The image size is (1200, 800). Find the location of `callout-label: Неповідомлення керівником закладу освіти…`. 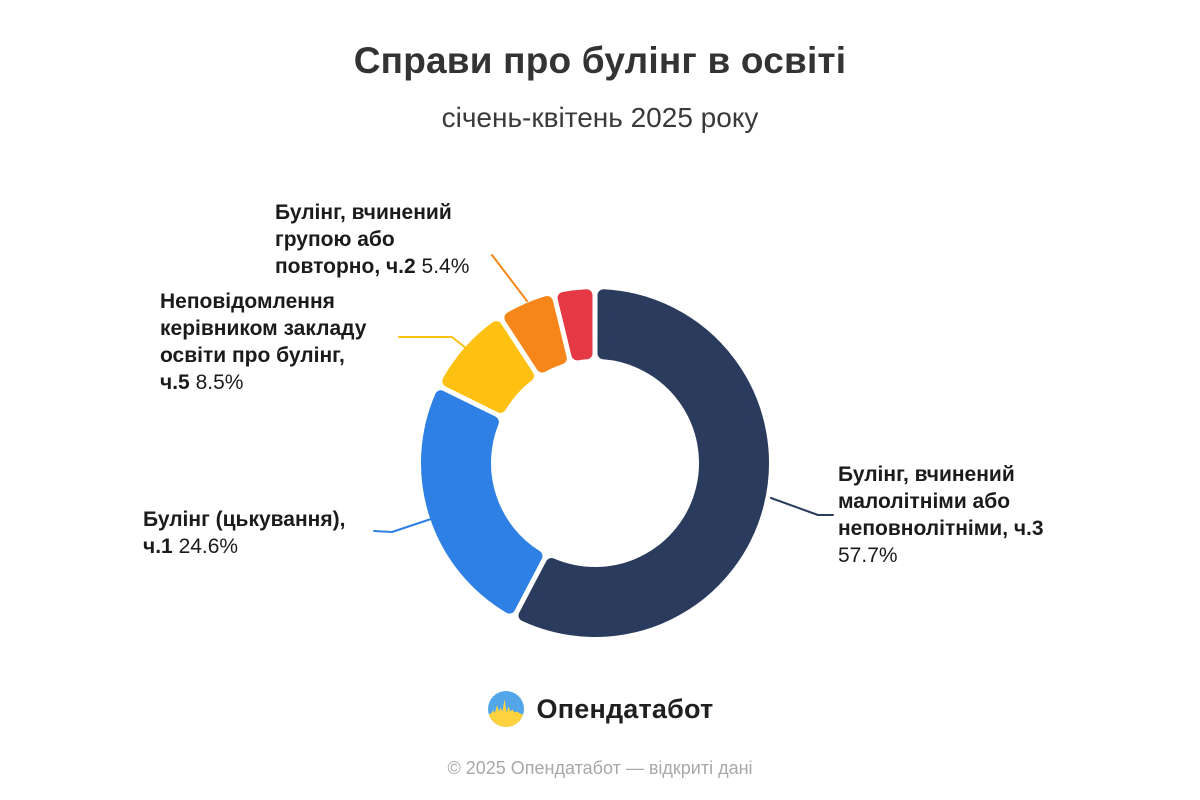

callout-label: Неповідомлення керівником закладу освіти… is located at coordinates (263, 342).